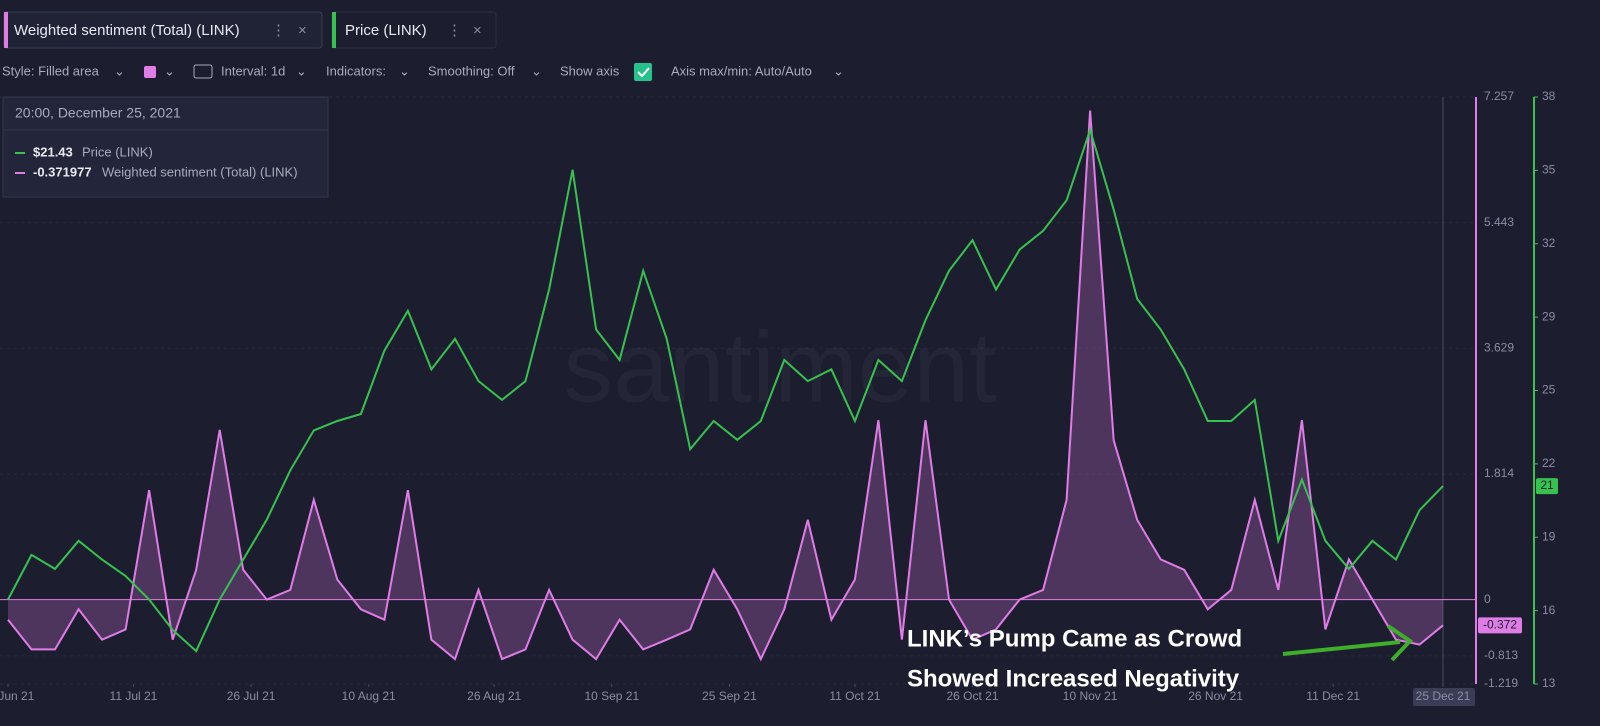  I want to click on y-tick-label: 1.814, so click(1499, 473).